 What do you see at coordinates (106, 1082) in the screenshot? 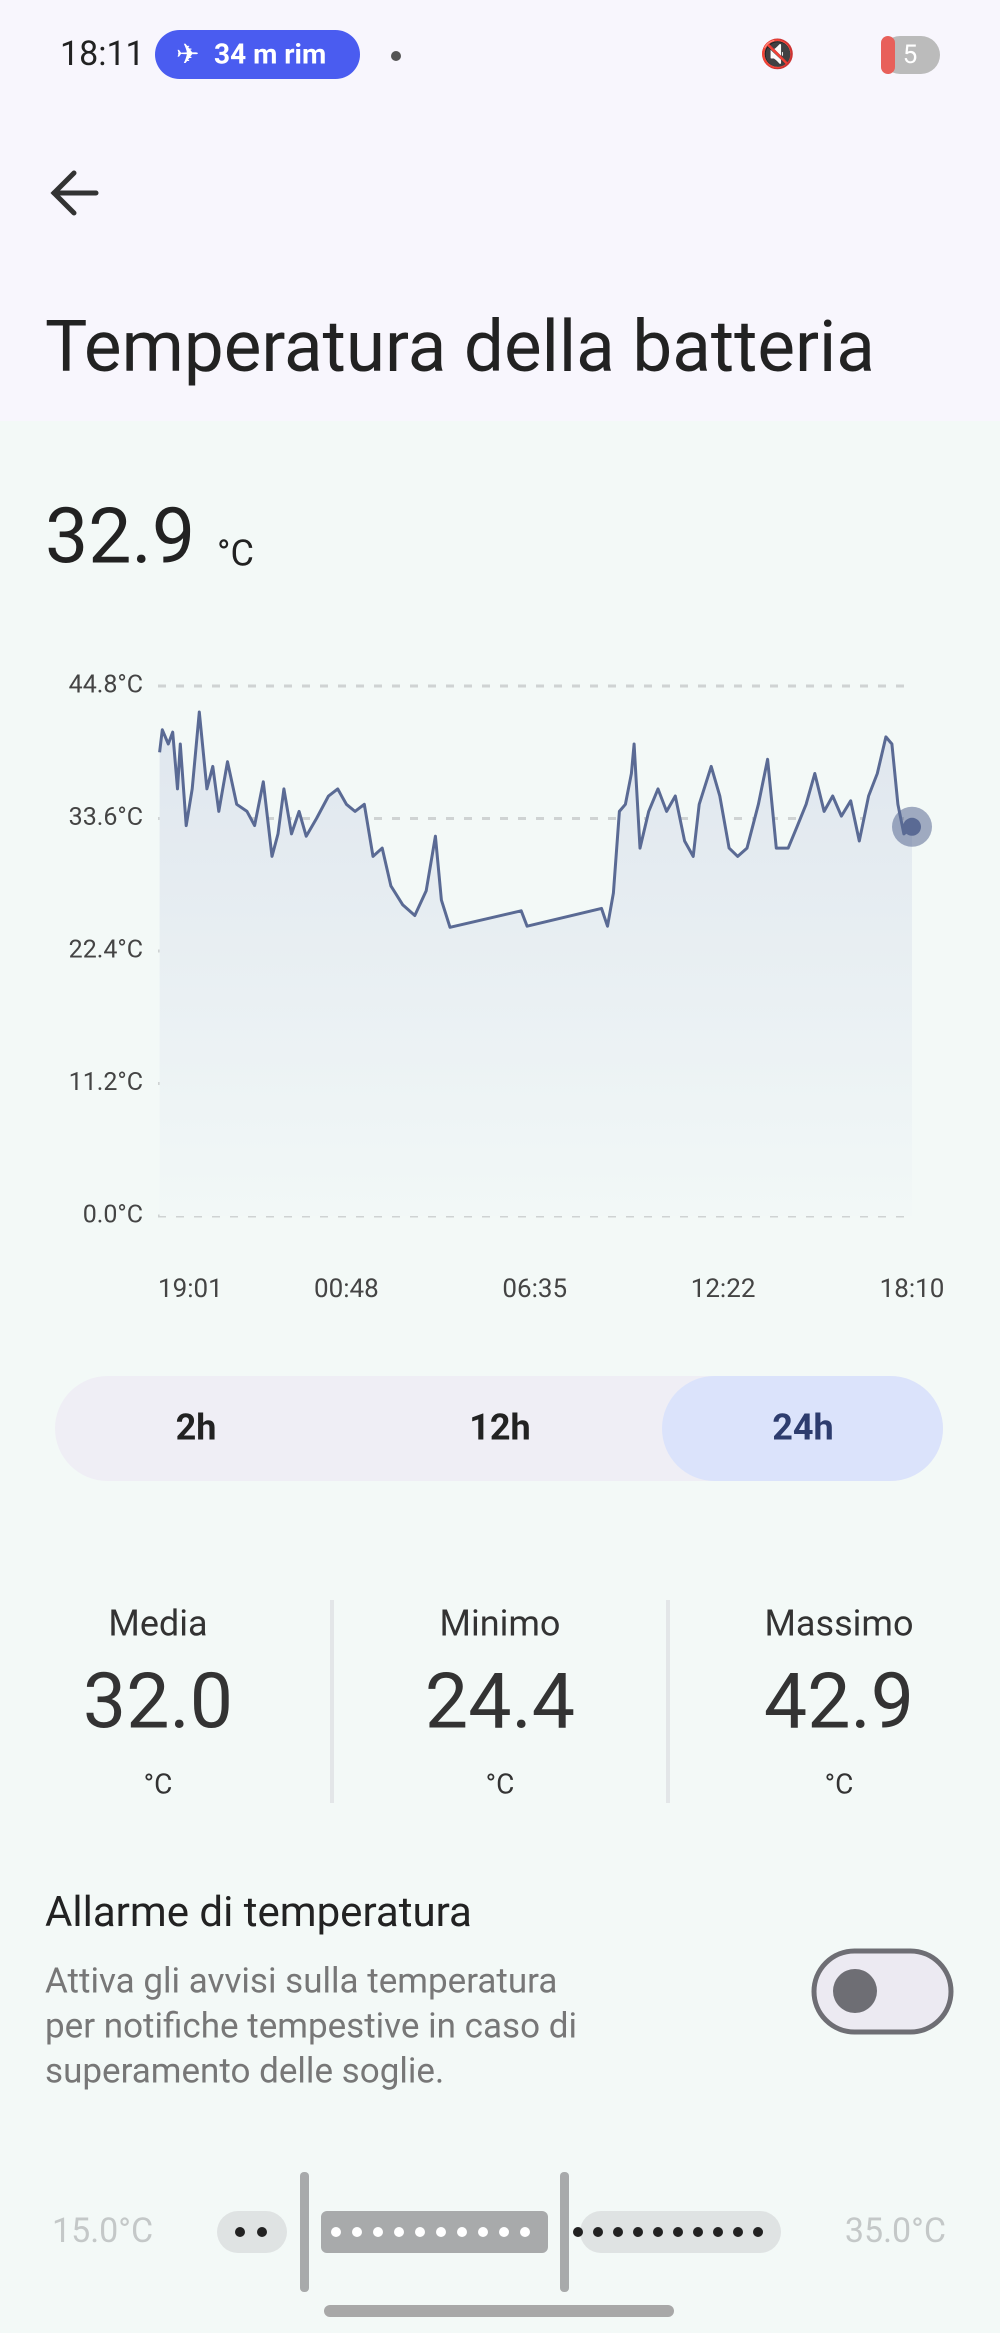
I see `y-tick-label: 11.2°C` at bounding box center [106, 1082].